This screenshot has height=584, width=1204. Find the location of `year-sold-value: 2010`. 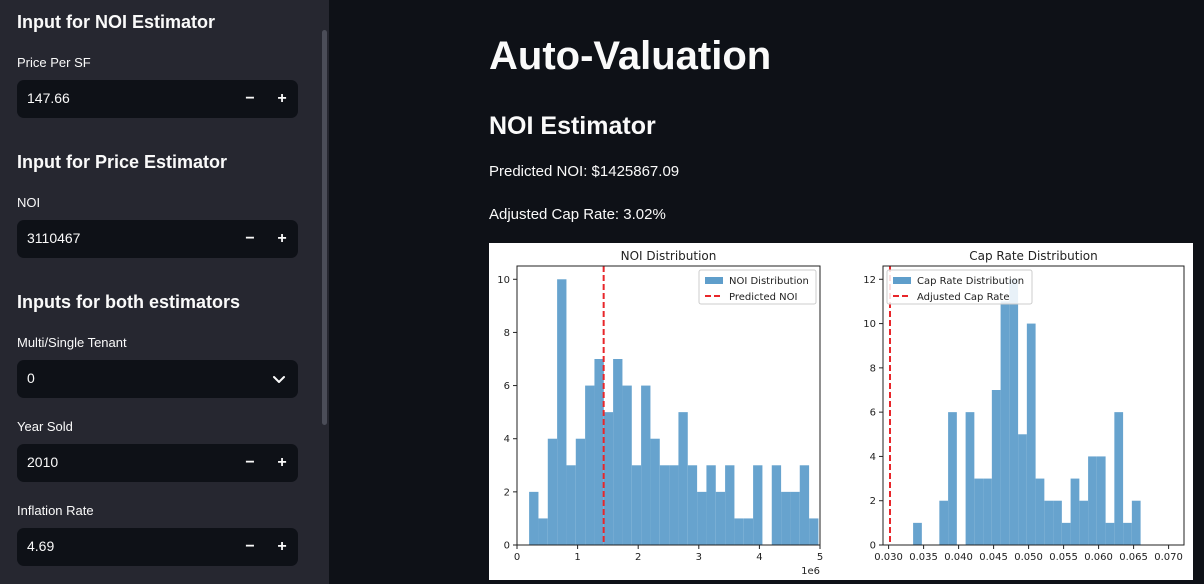

year-sold-value: 2010 is located at coordinates (43, 462).